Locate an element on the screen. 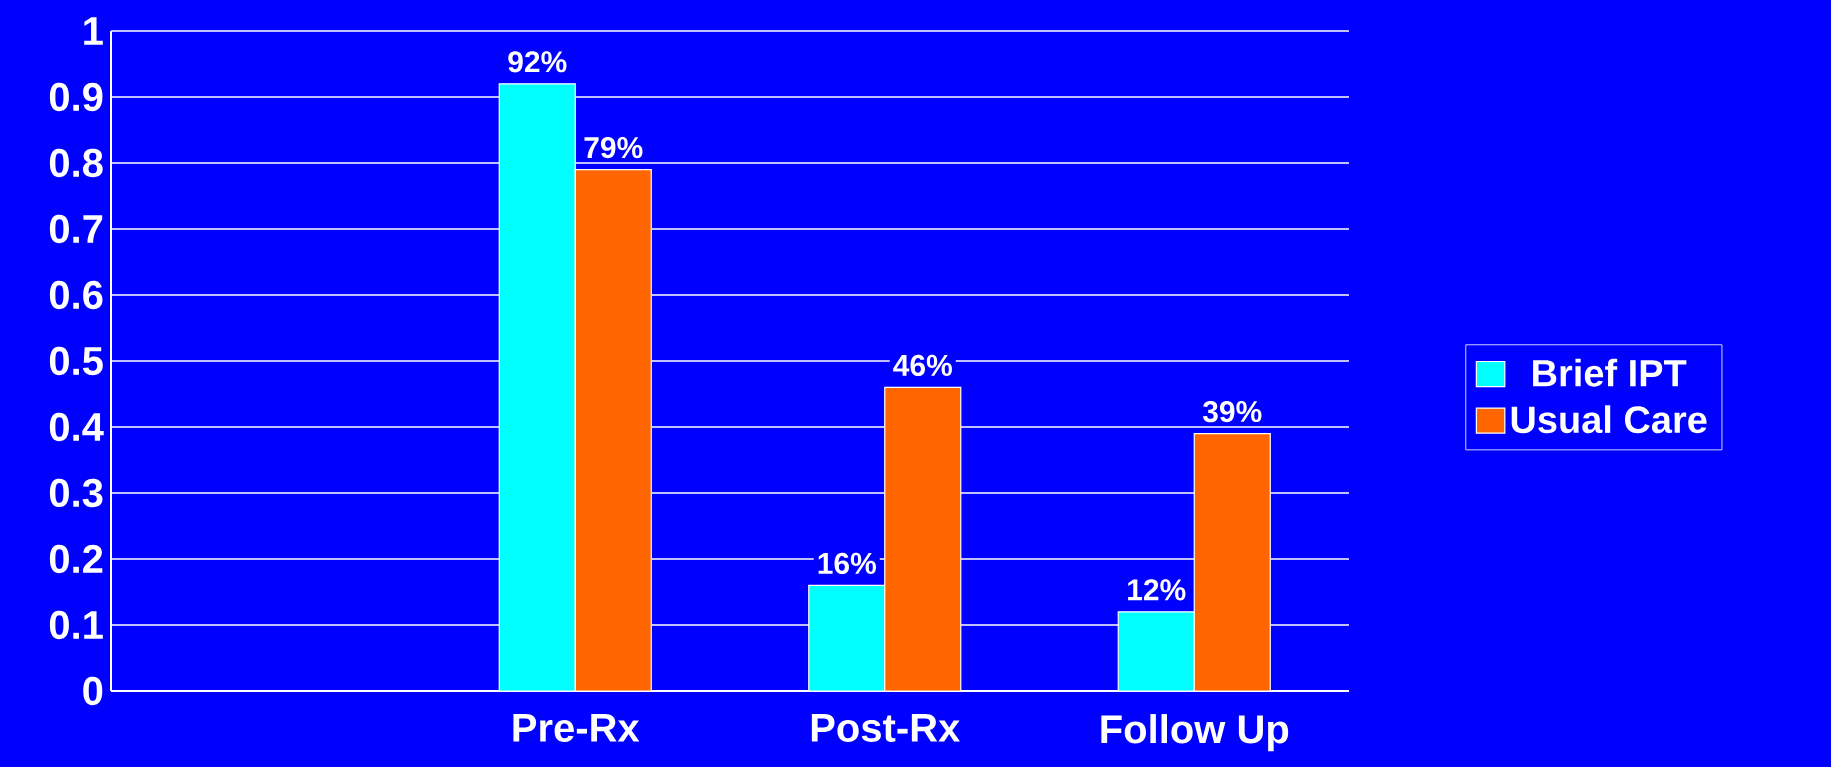  x-tick-label: Pre-Rx is located at coordinates (576, 728).